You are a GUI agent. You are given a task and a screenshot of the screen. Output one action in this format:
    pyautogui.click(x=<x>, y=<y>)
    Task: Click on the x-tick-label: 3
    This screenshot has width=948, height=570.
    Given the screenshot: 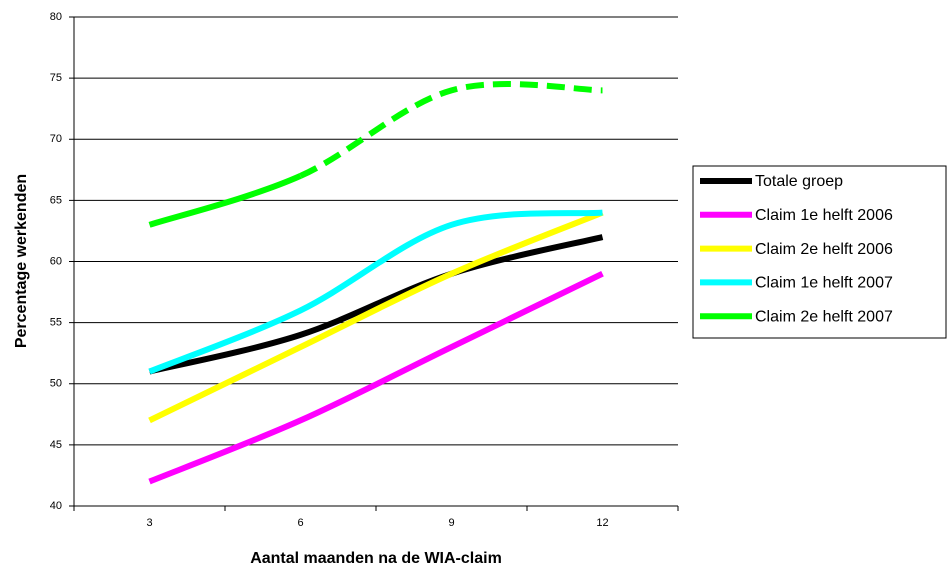 What is the action you would take?
    pyautogui.click(x=149, y=523)
    